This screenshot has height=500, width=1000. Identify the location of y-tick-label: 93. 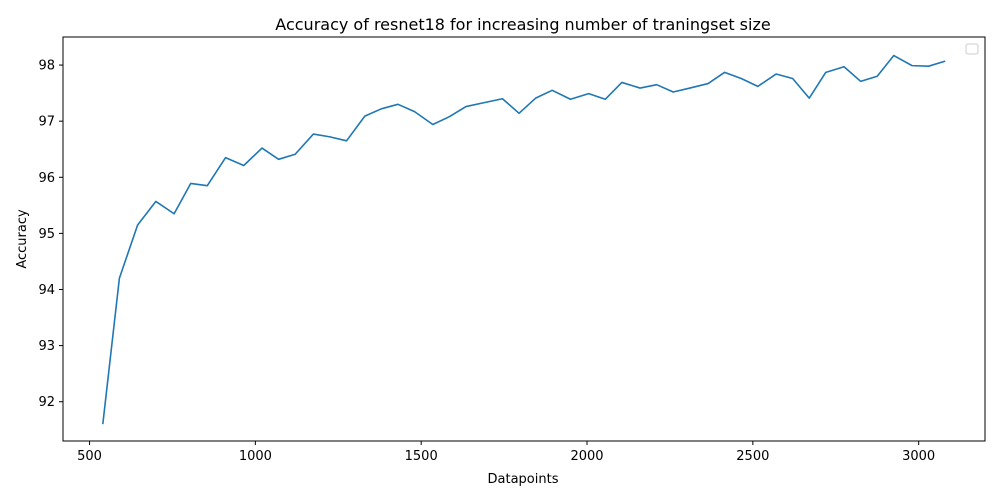
(46, 346).